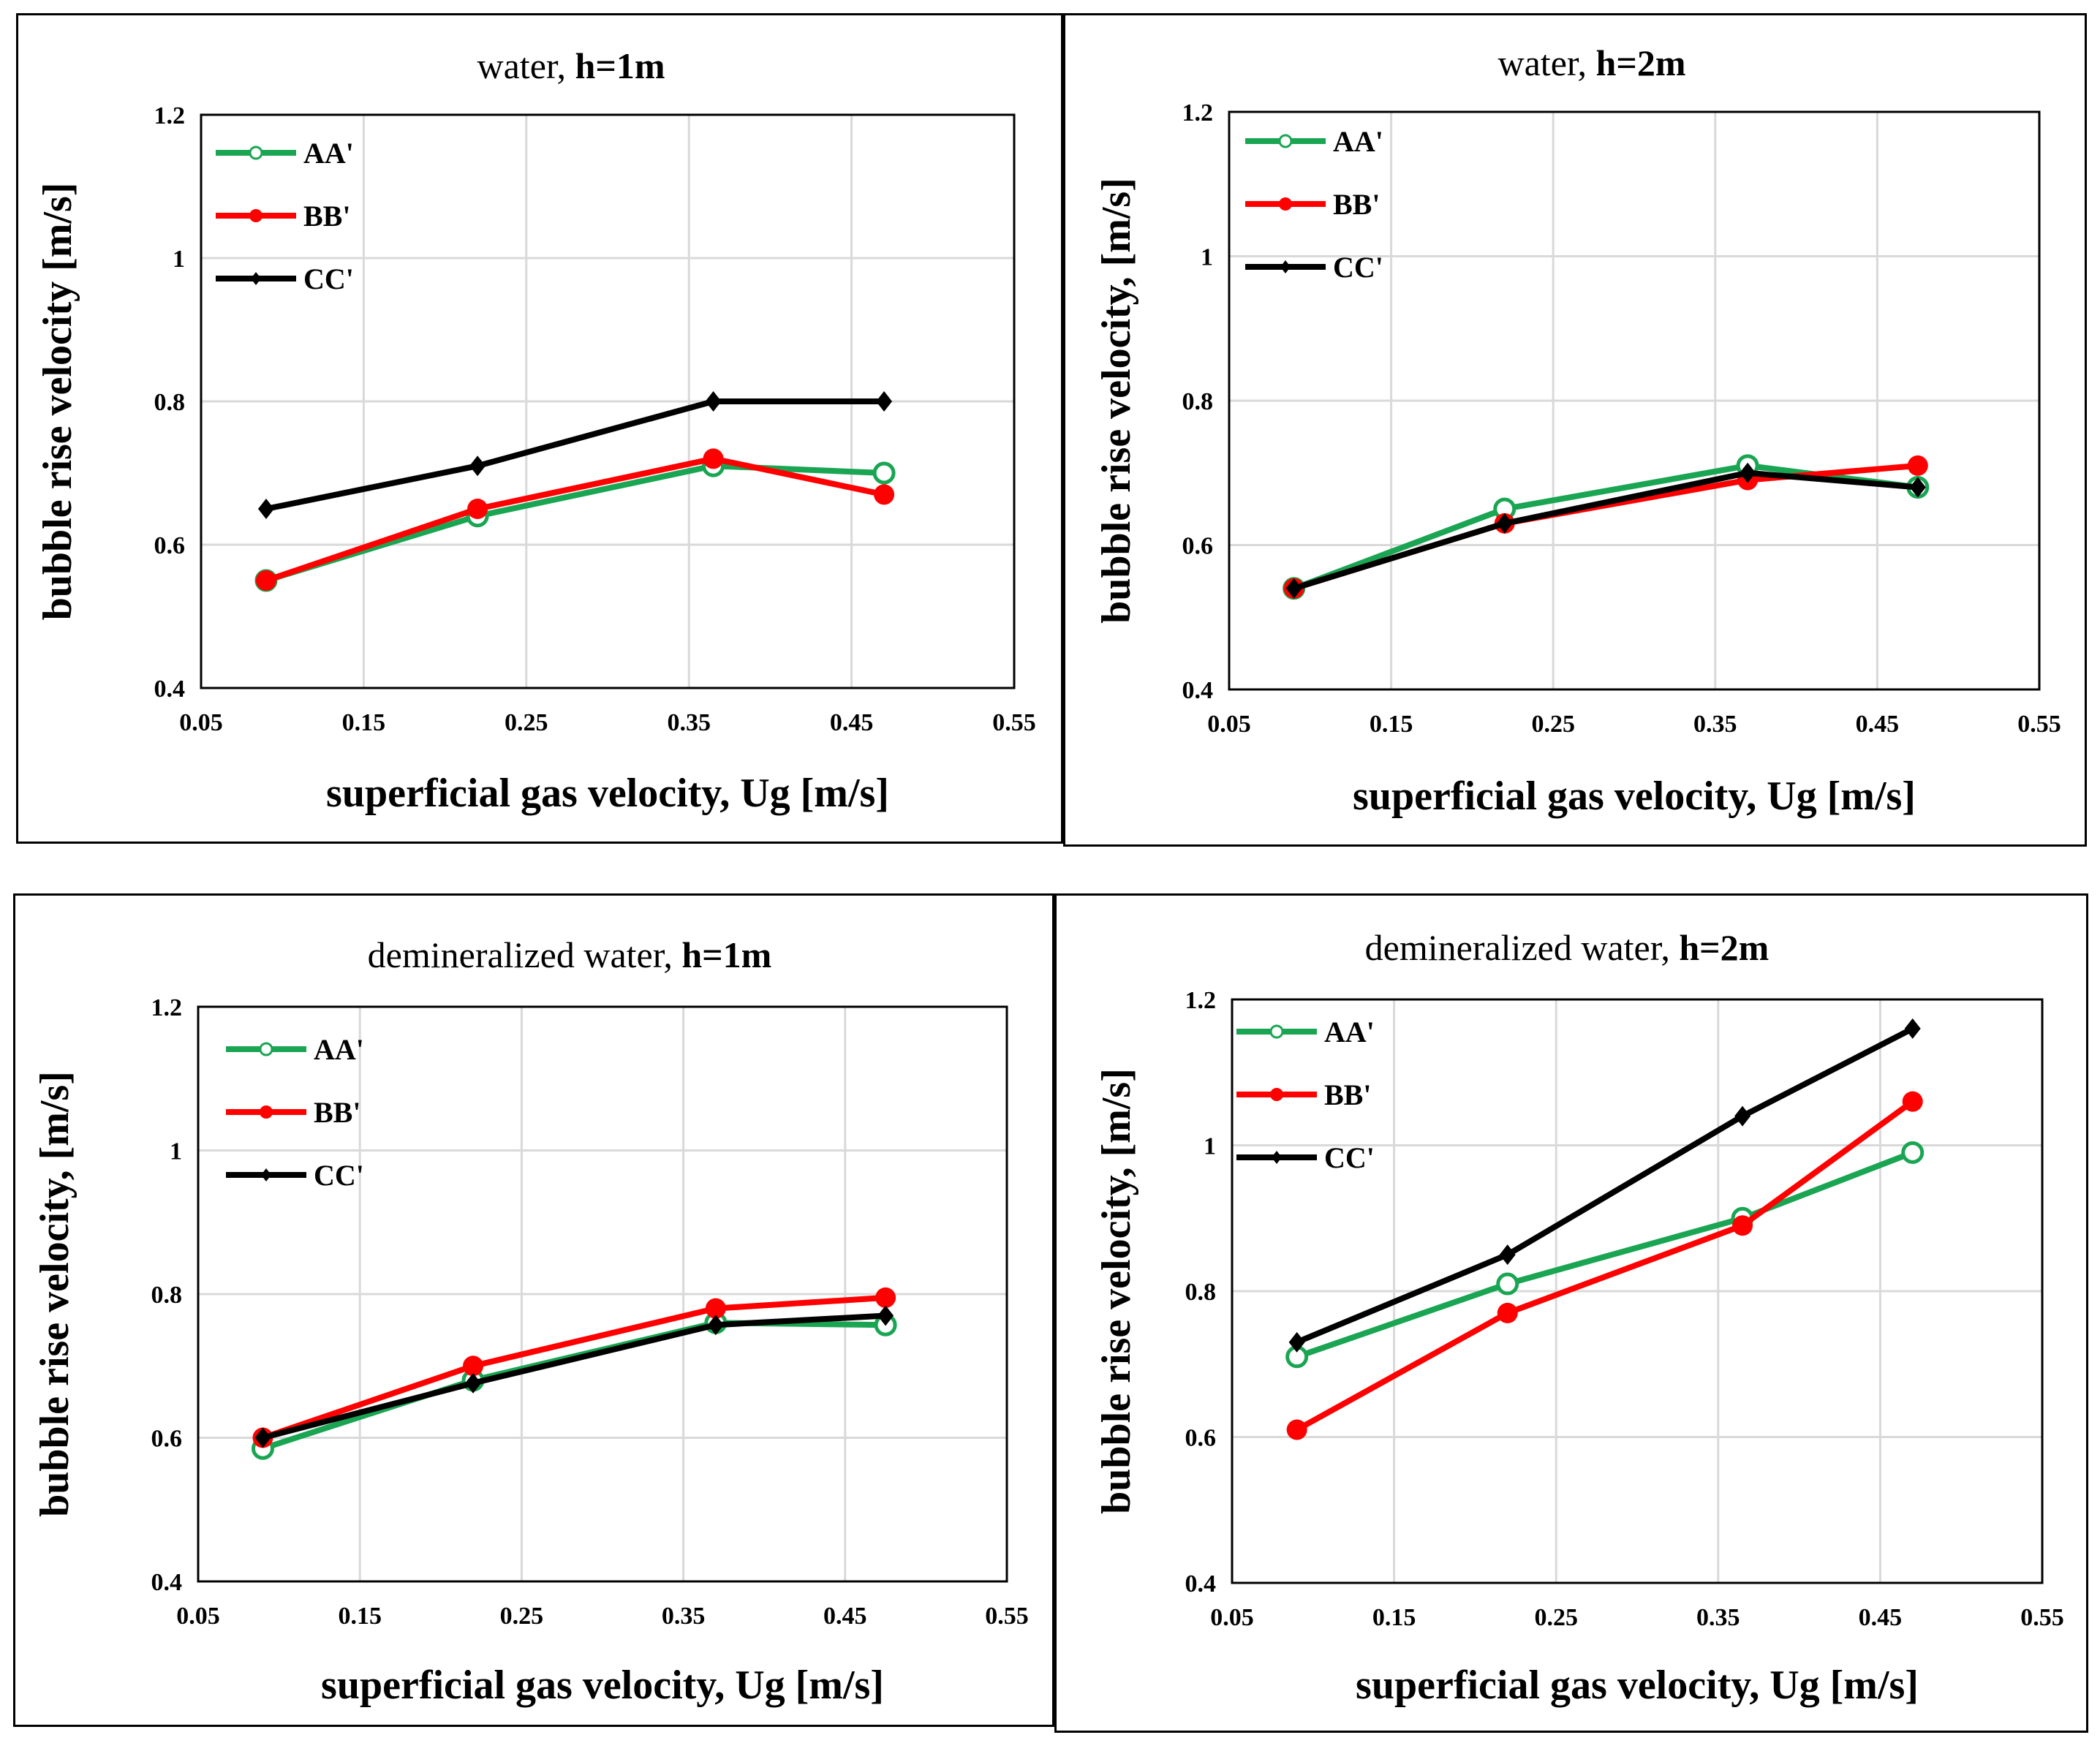 The width and height of the screenshot is (2100, 1743). What do you see at coordinates (726, 955) in the screenshot?
I see `chart-title-height: h=1m` at bounding box center [726, 955].